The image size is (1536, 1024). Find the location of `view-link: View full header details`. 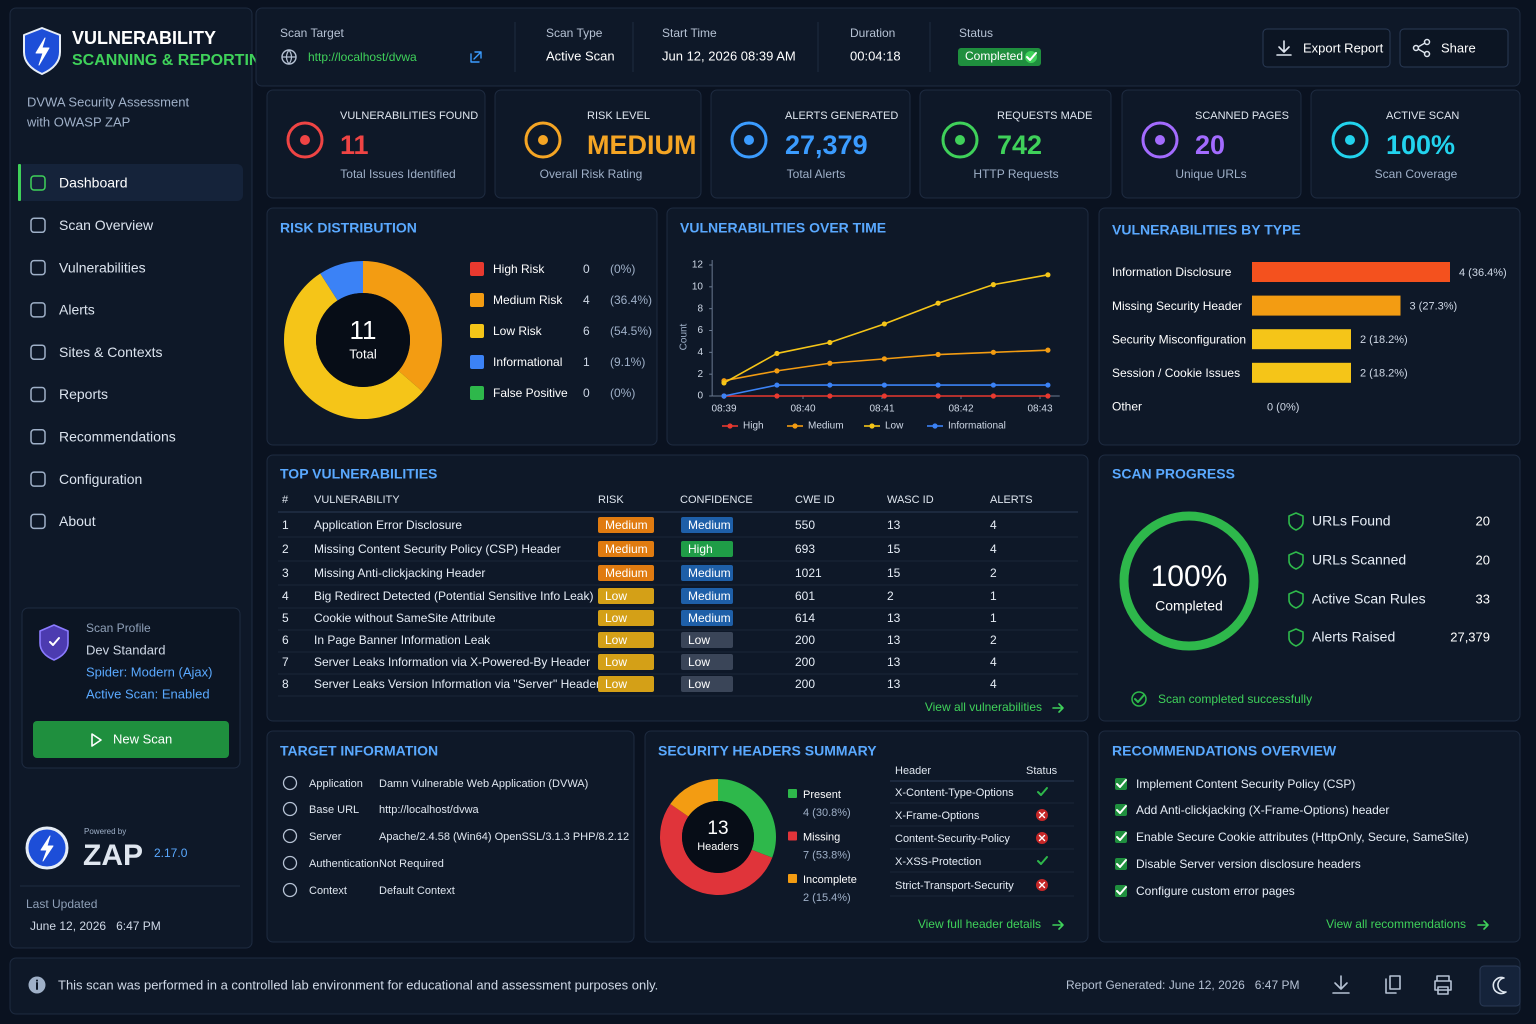

view-link: View full header details is located at coordinates (979, 924).